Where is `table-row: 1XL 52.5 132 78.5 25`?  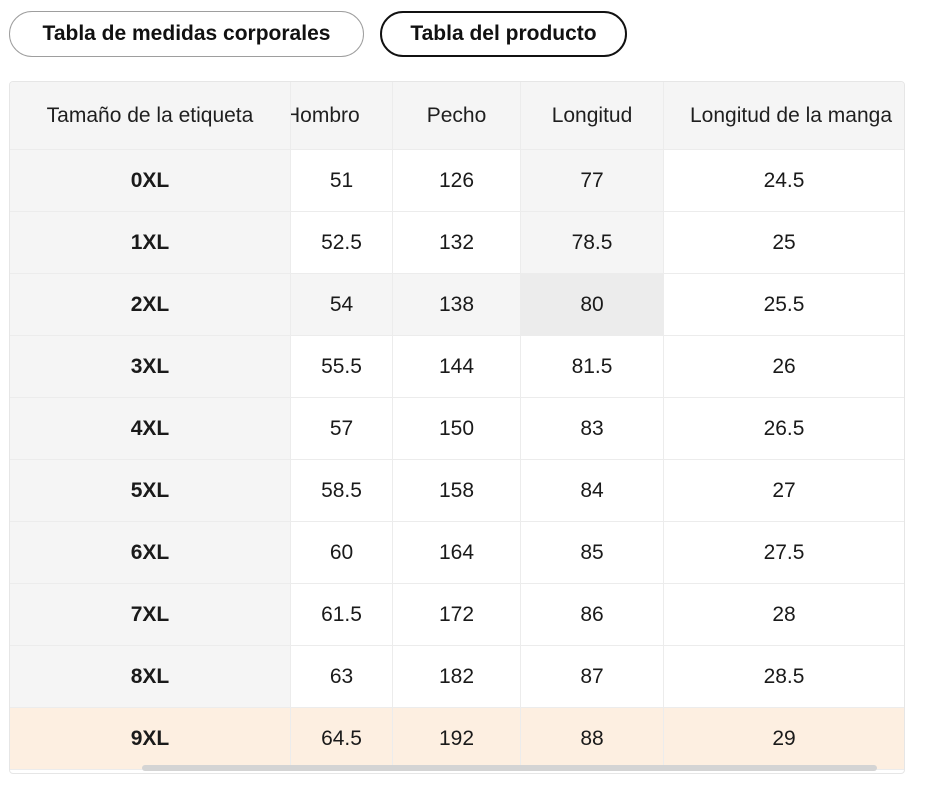
table-row: 1XL 52.5 132 78.5 25 is located at coordinates (457, 243).